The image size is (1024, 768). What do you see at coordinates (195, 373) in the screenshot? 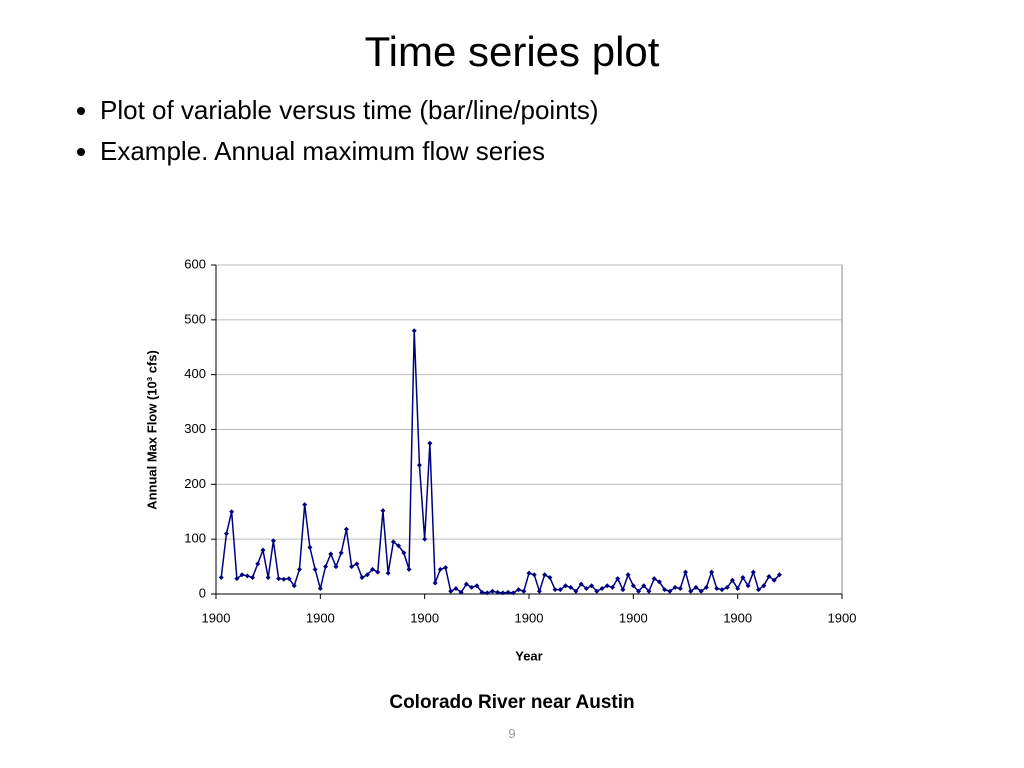
I see `y-tick-label: 400` at bounding box center [195, 373].